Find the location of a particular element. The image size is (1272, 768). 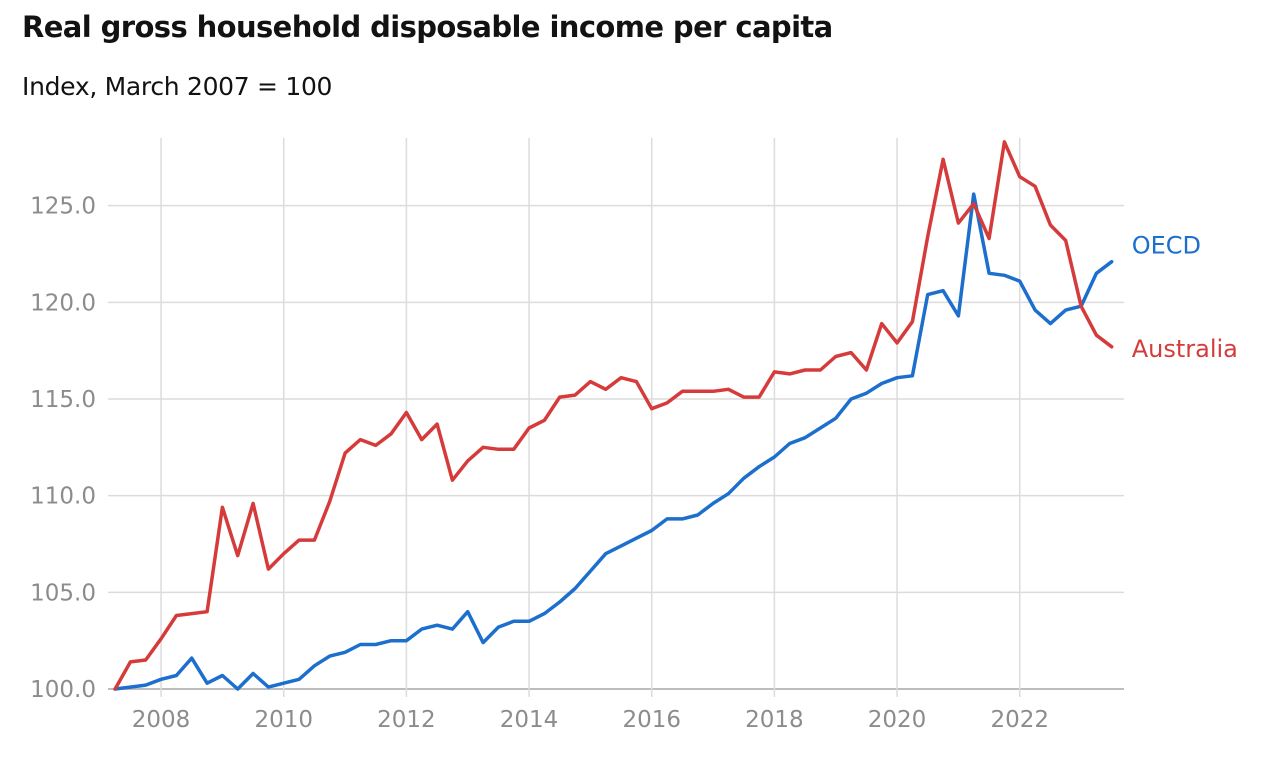

y-axis-ticks: 100.0 105.0 110.0 115.0 120.0 125.0 is located at coordinates (63, 448).